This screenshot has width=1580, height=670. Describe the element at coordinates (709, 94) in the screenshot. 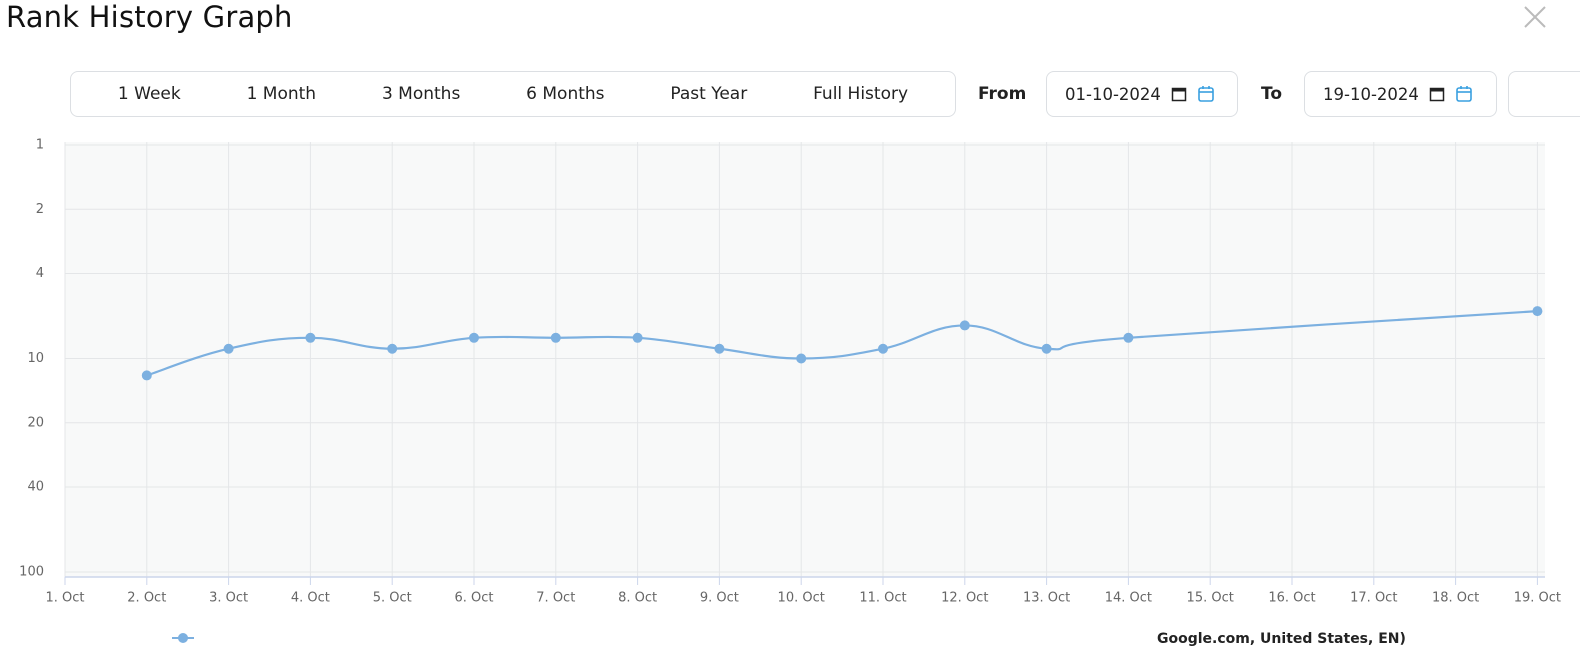

I see `range-button: Past Year` at that location.